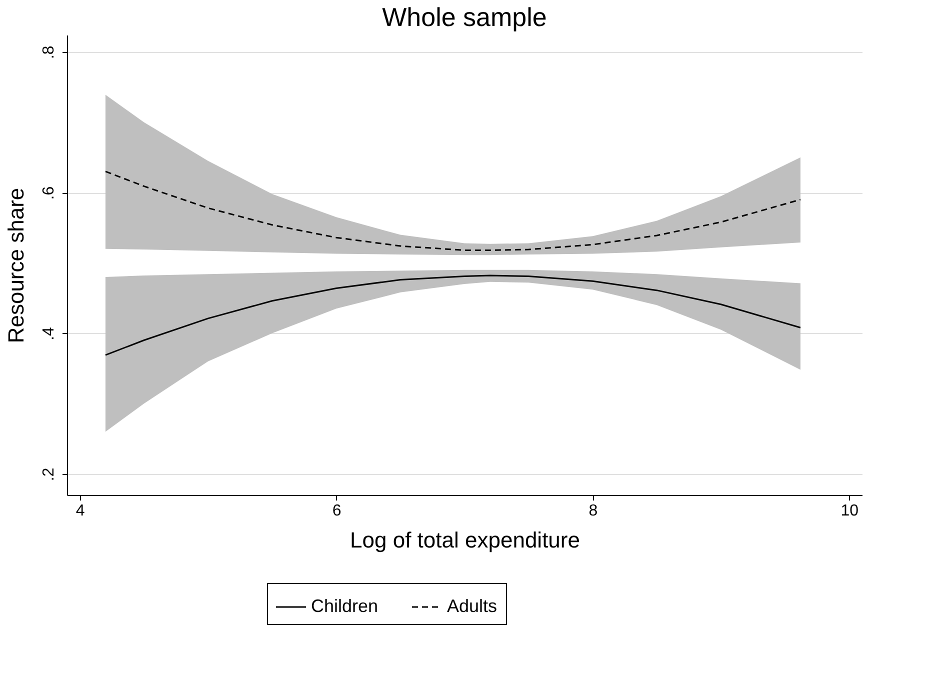  I want to click on x-tick-label: 8, so click(593, 511).